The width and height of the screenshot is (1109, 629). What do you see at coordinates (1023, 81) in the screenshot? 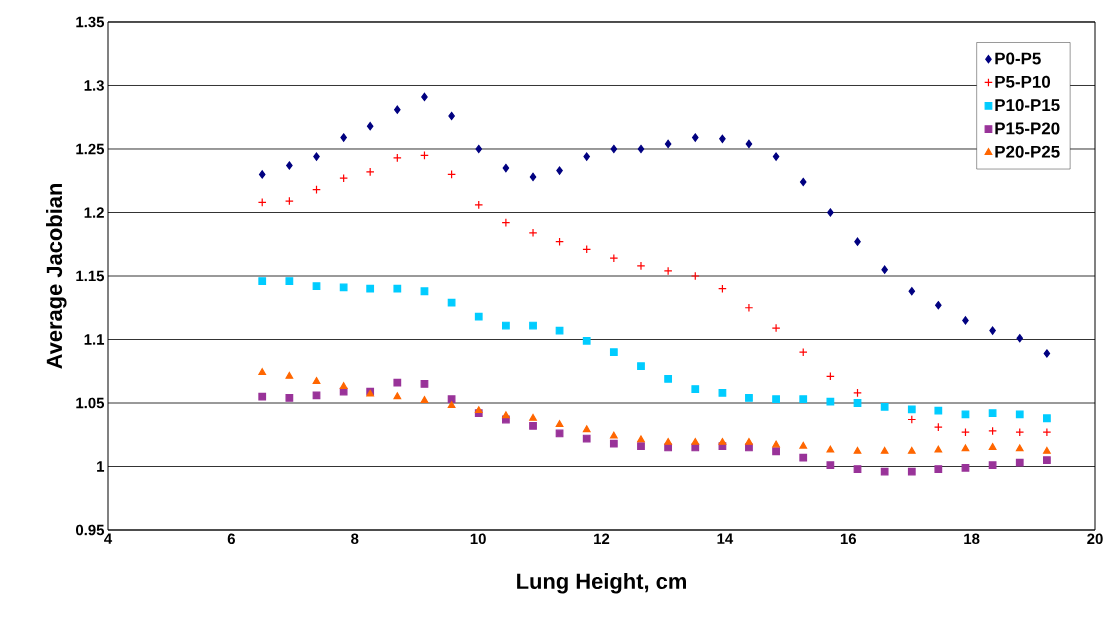
I see `legend-label: P5-P10` at bounding box center [1023, 81].